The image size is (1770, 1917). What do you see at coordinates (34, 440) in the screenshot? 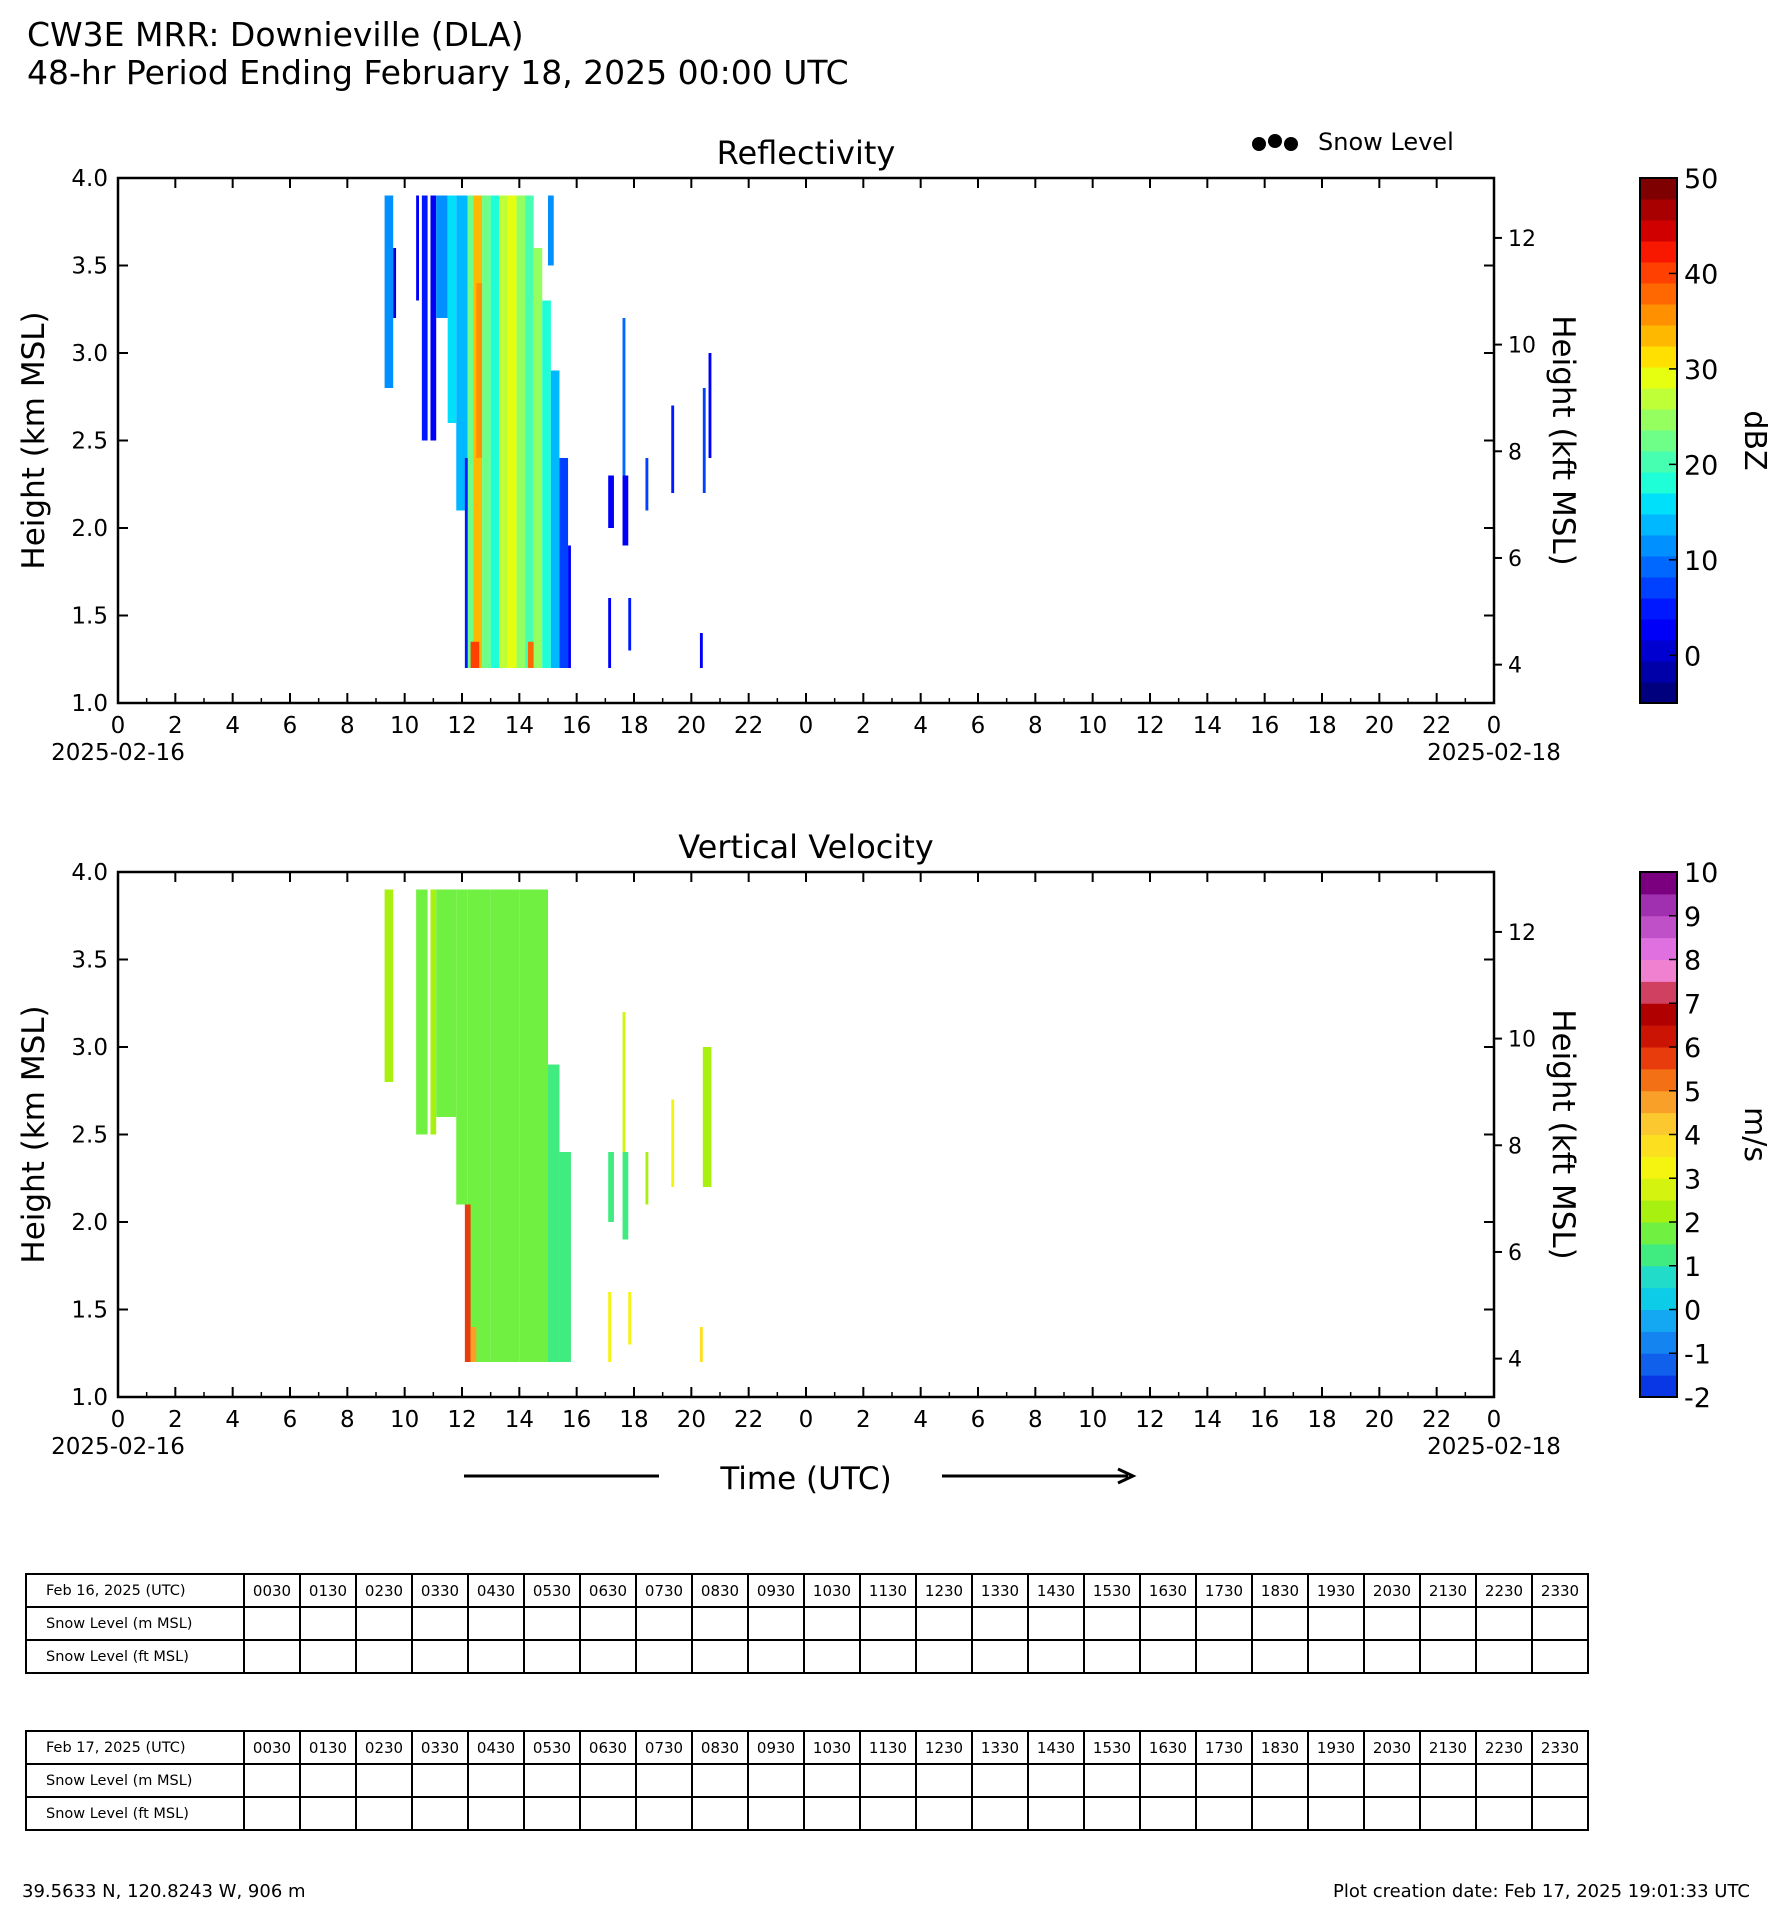
I see `y-axis-label: Height (km MSL)` at bounding box center [34, 440].